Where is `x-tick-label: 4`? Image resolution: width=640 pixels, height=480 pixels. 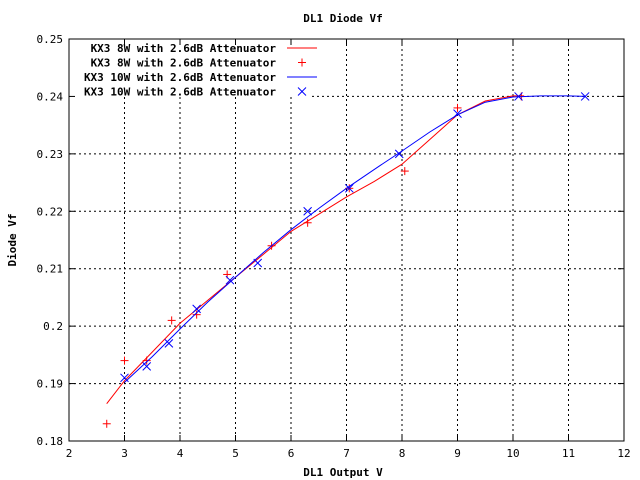 x-tick-label: 4 is located at coordinates (180, 453).